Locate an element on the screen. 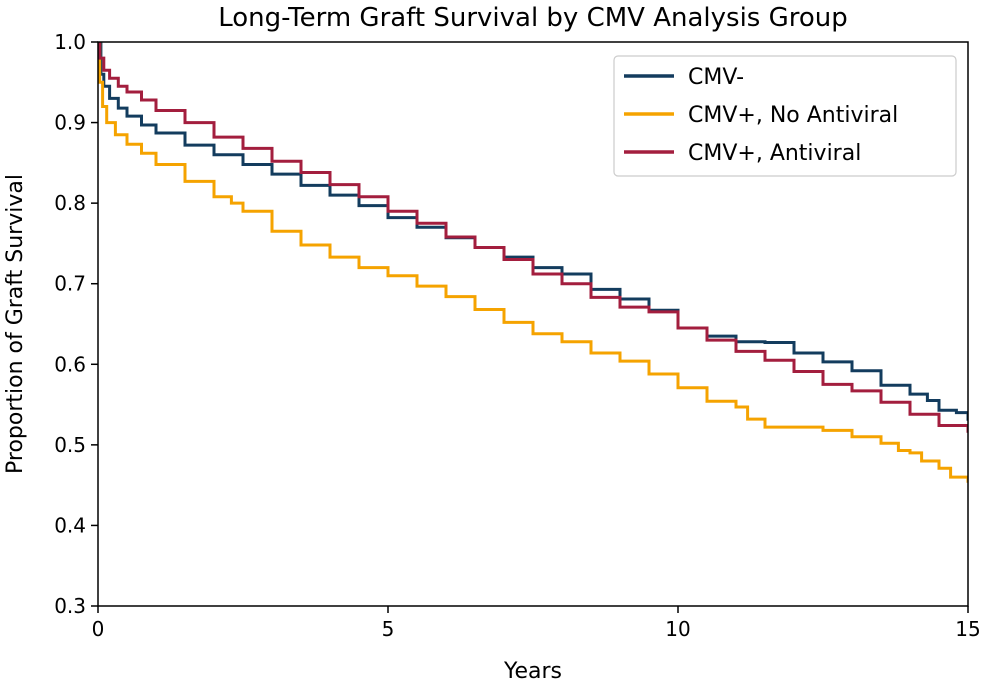 This screenshot has width=986, height=684. y-tick-label: 0.8 is located at coordinates (70, 203).